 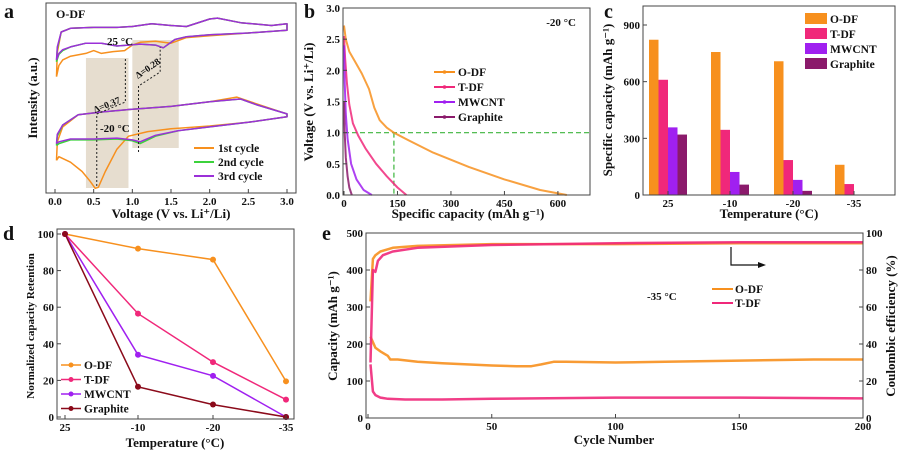 I want to click on y-tick-label: 200, so click(x=355, y=345).